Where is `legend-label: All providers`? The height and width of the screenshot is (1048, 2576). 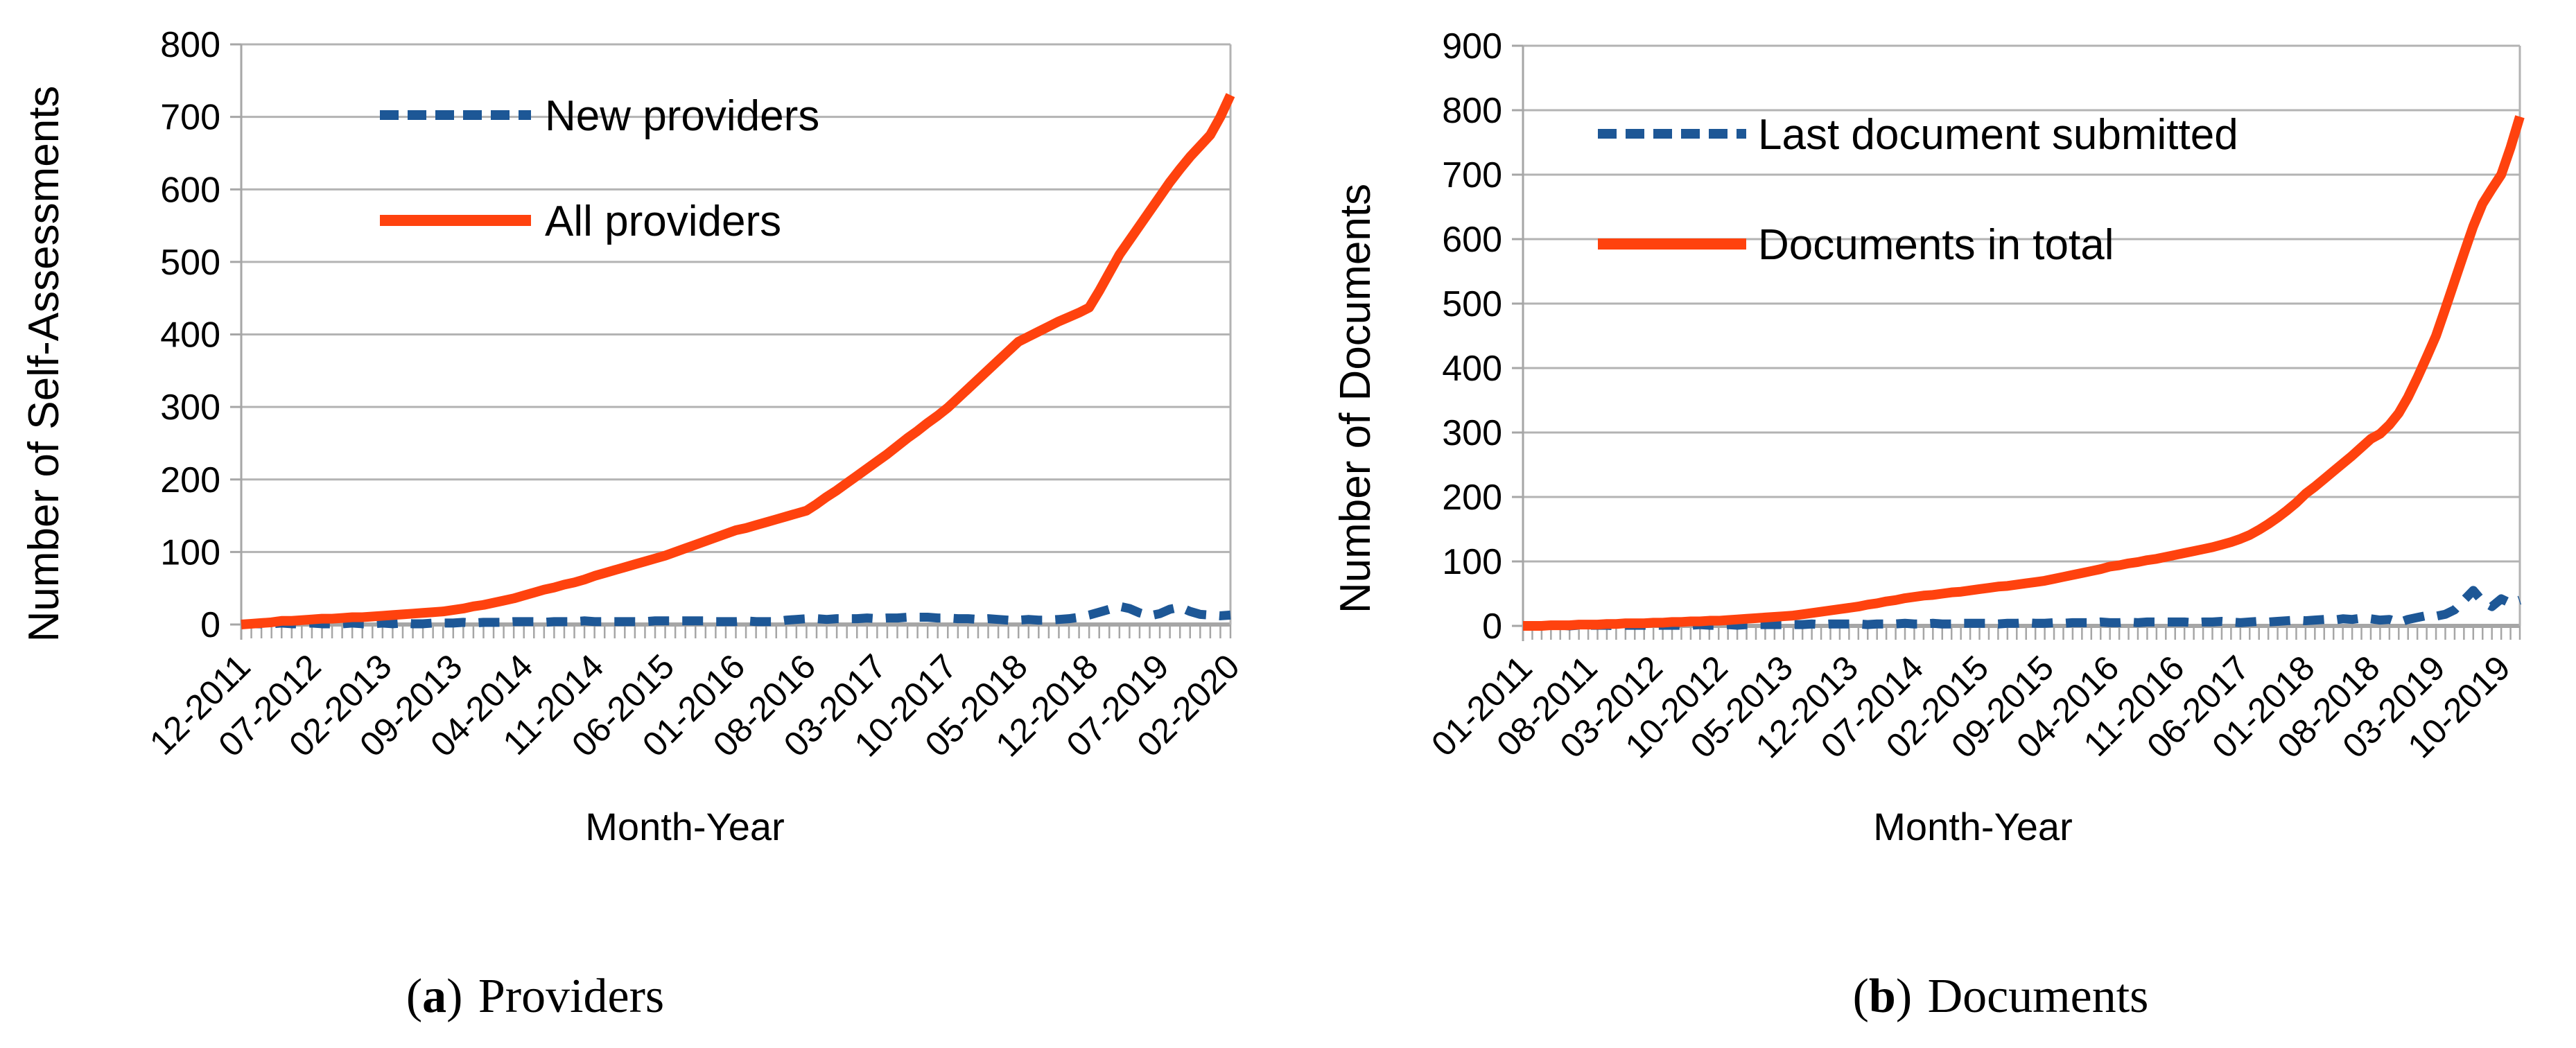 legend-label: All providers is located at coordinates (663, 222).